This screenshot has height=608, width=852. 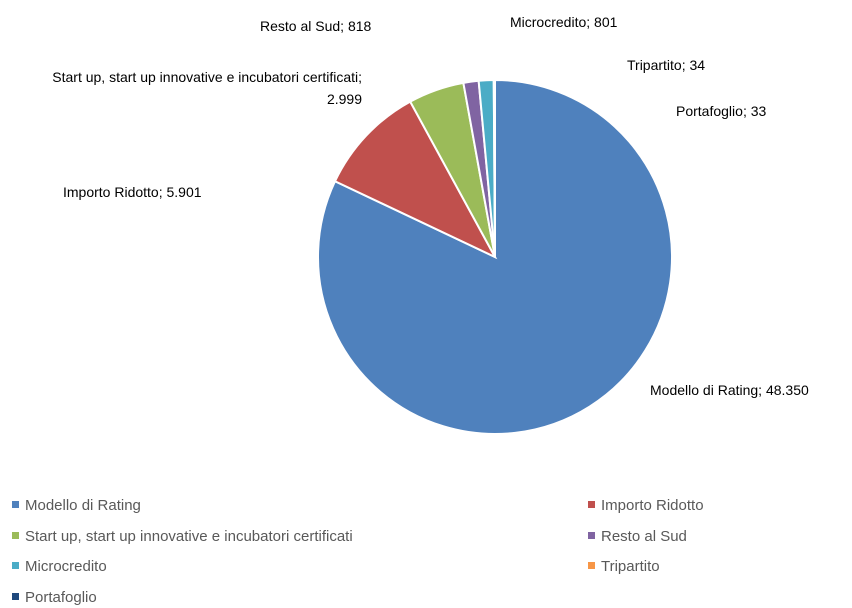 I want to click on legend-entry: Microcredito, so click(x=59, y=567).